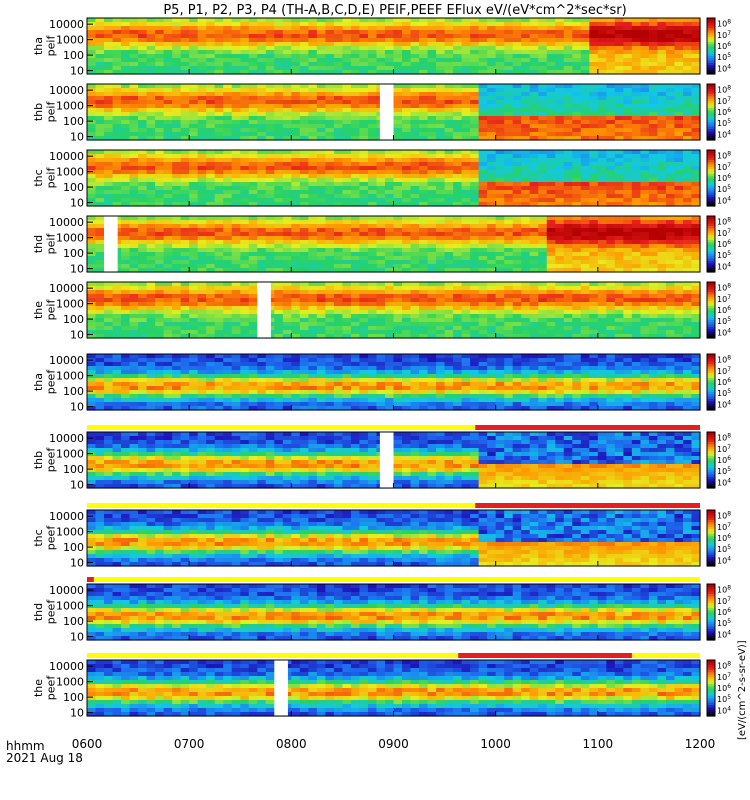  Describe the element at coordinates (77, 269) in the screenshot. I see `y-tick-label: 10` at that location.